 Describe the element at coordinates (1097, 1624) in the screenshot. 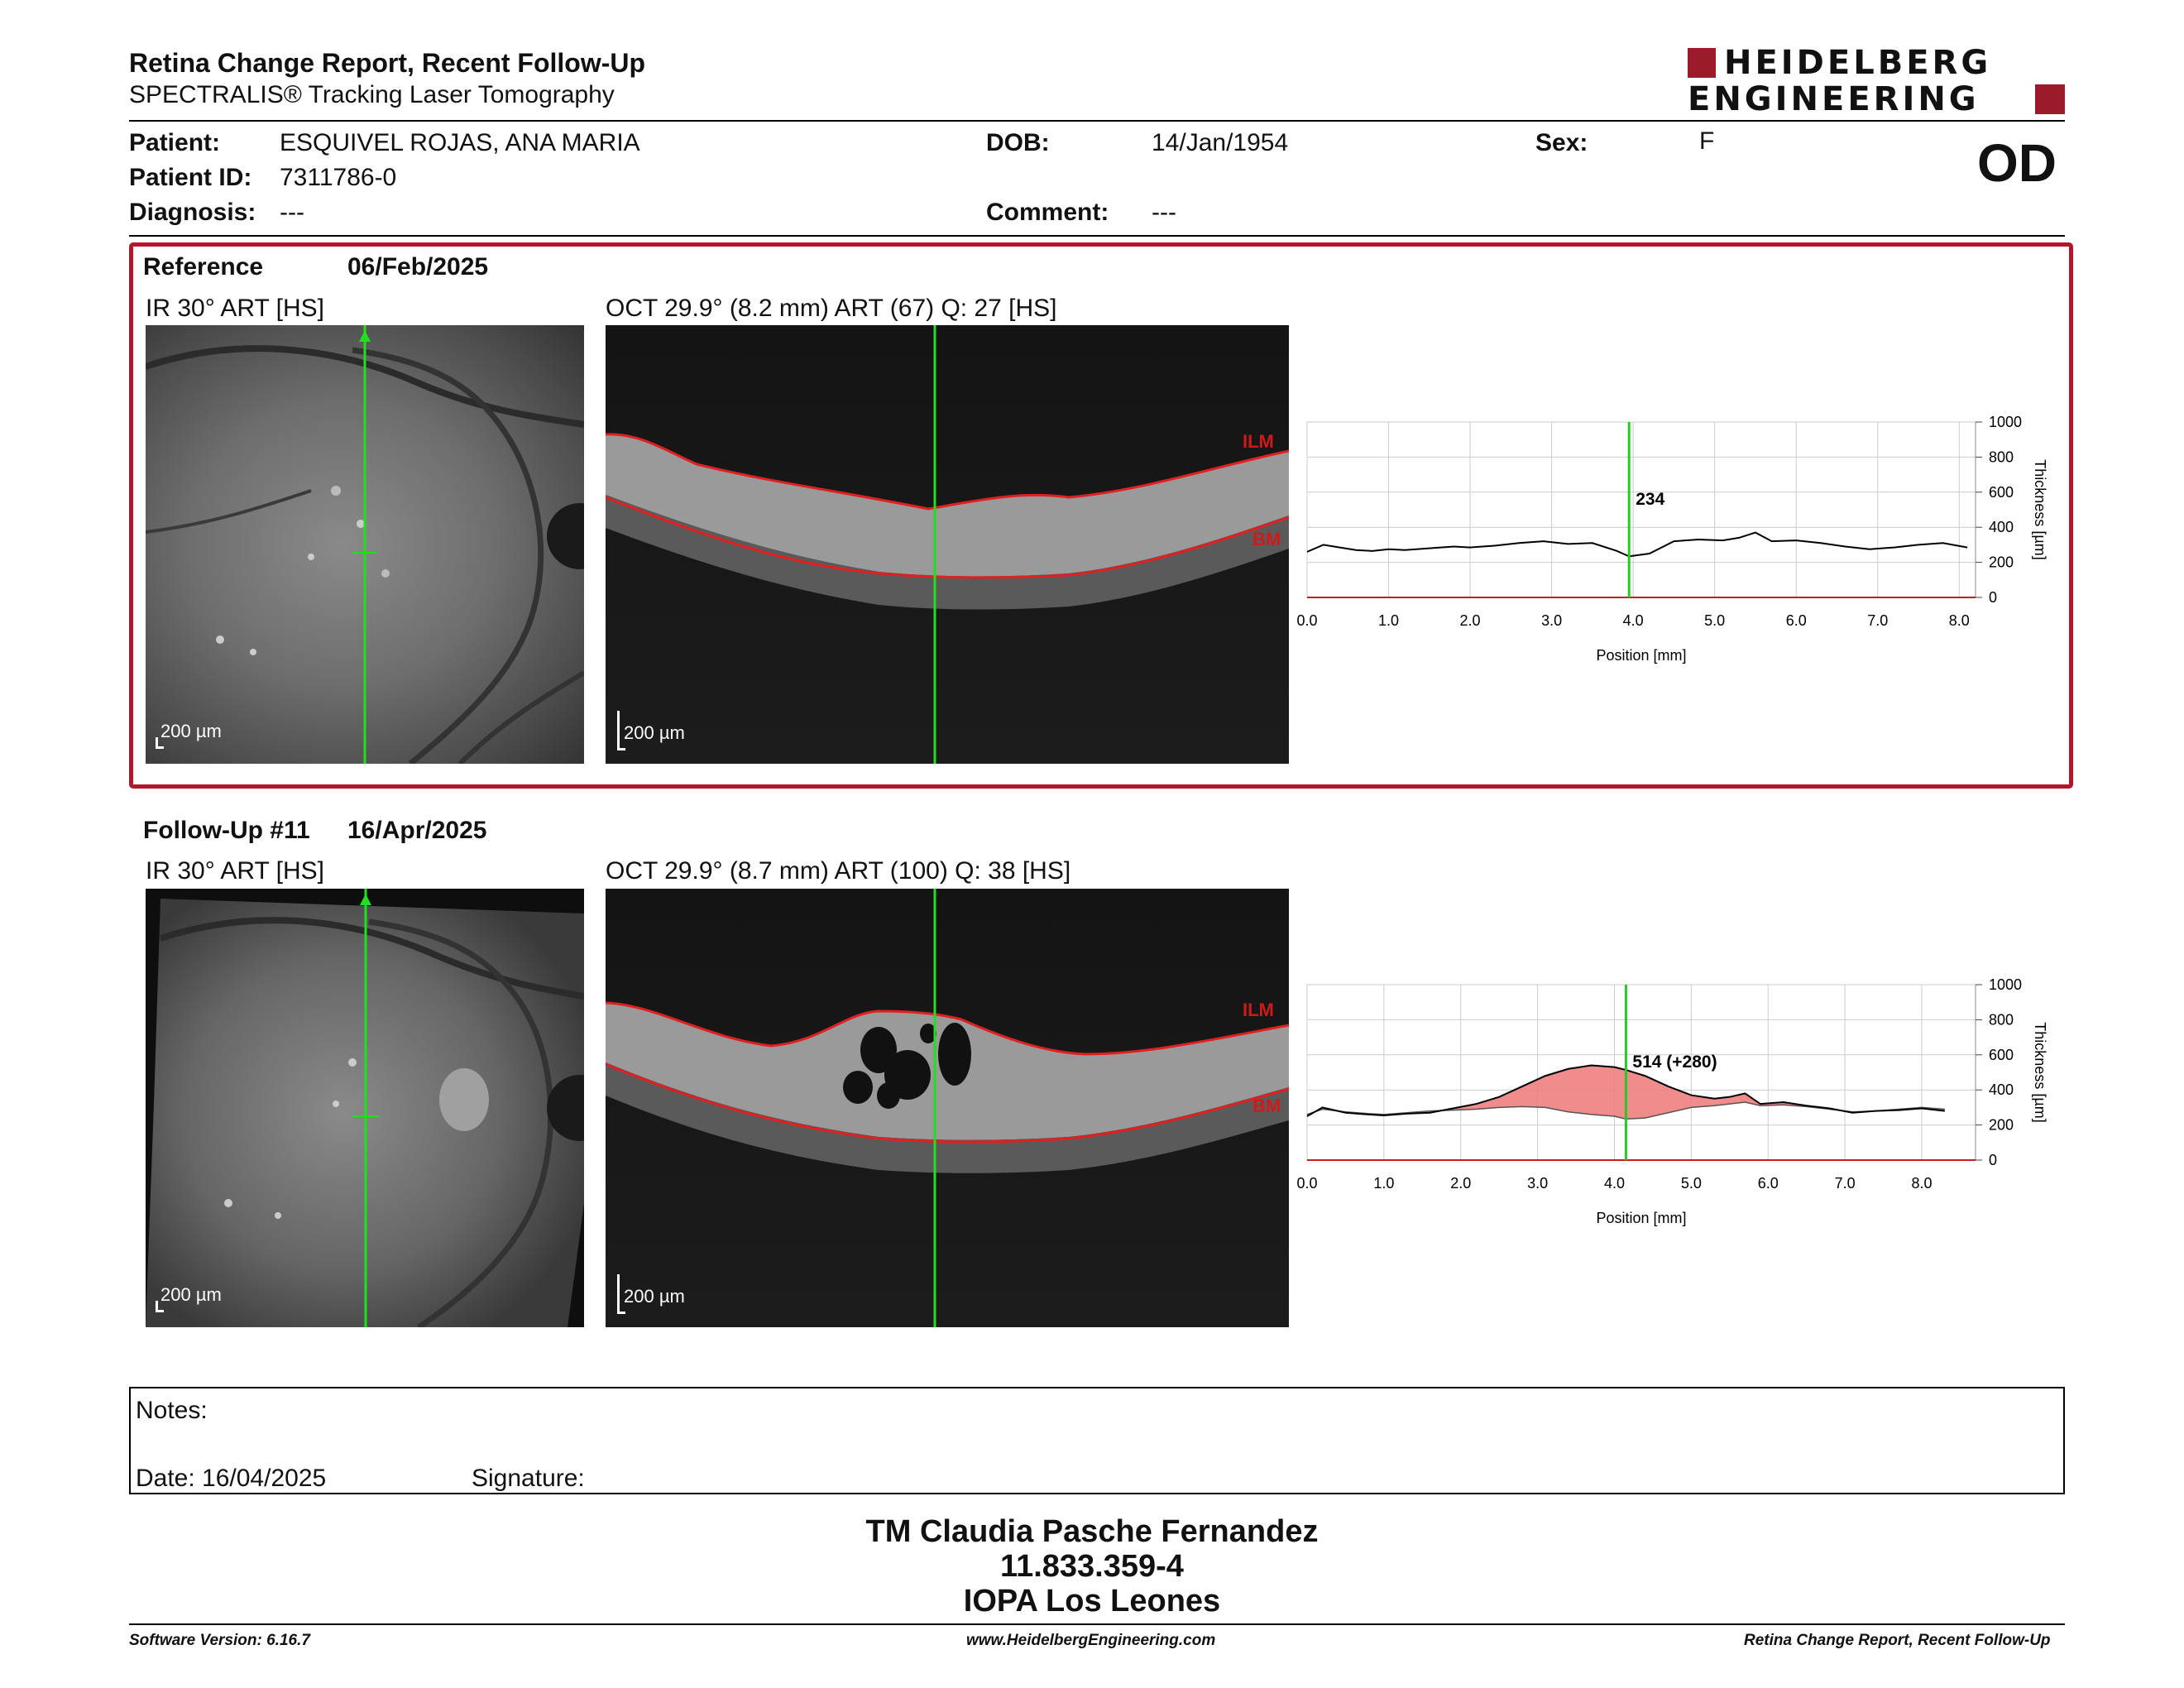

I see `footer-divider` at that location.